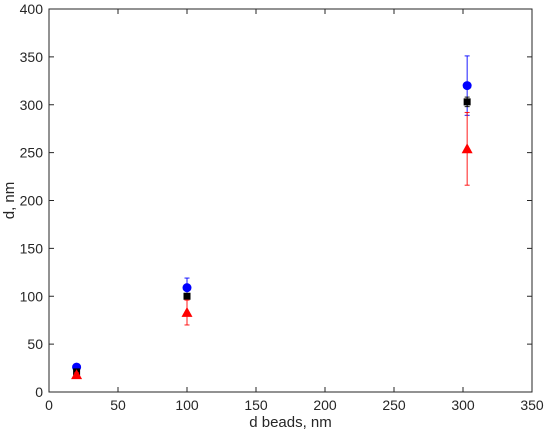 The width and height of the screenshot is (550, 433). I want to click on y-tick-label: 200, so click(32, 201).